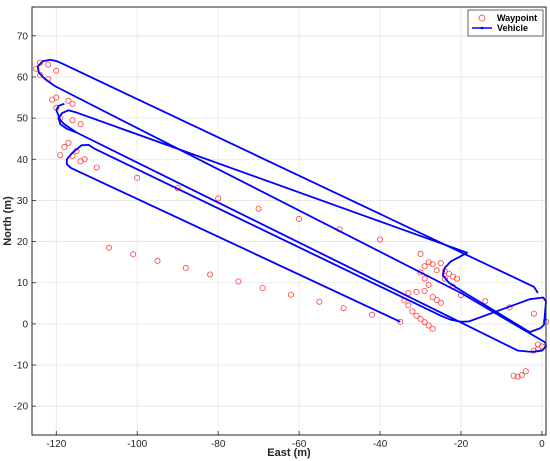  What do you see at coordinates (23, 283) in the screenshot?
I see `y-tick-label: 10` at bounding box center [23, 283].